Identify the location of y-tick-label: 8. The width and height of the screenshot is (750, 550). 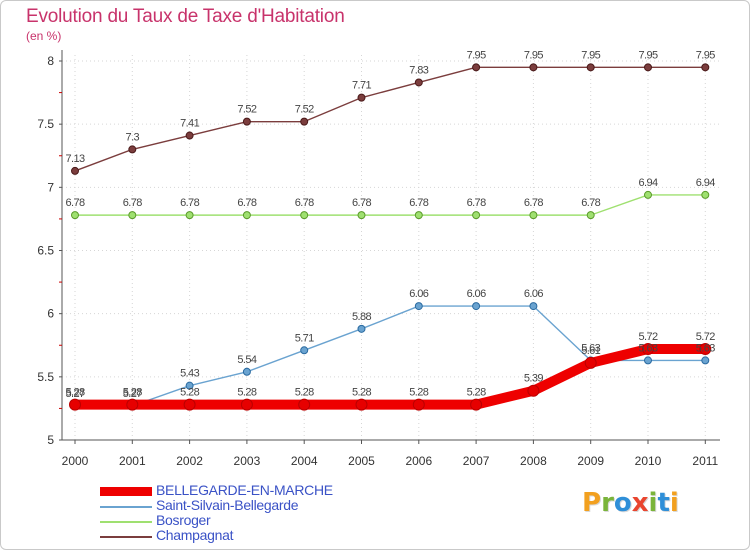
(50, 61).